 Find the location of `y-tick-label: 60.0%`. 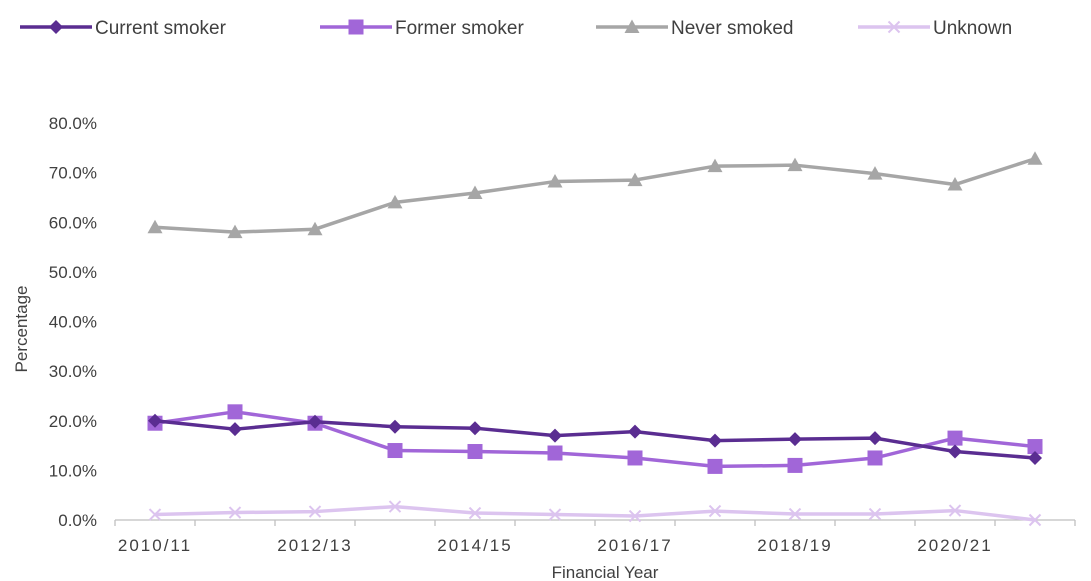

y-tick-label: 60.0% is located at coordinates (73, 222).